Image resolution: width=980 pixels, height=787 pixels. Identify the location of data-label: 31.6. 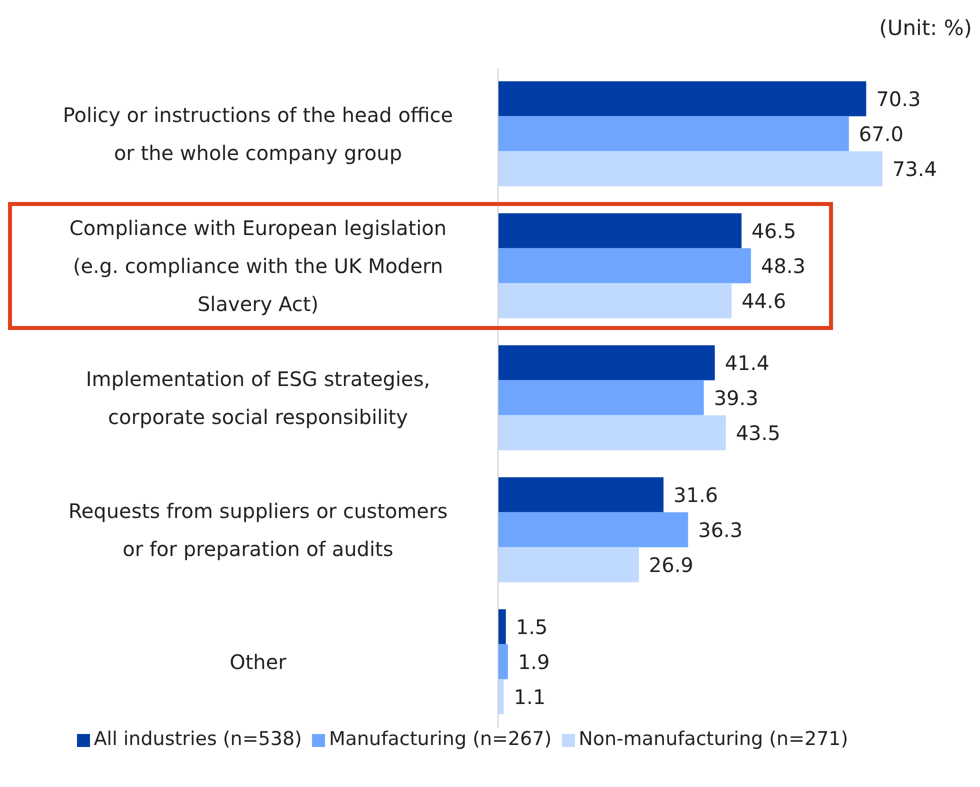
(696, 494).